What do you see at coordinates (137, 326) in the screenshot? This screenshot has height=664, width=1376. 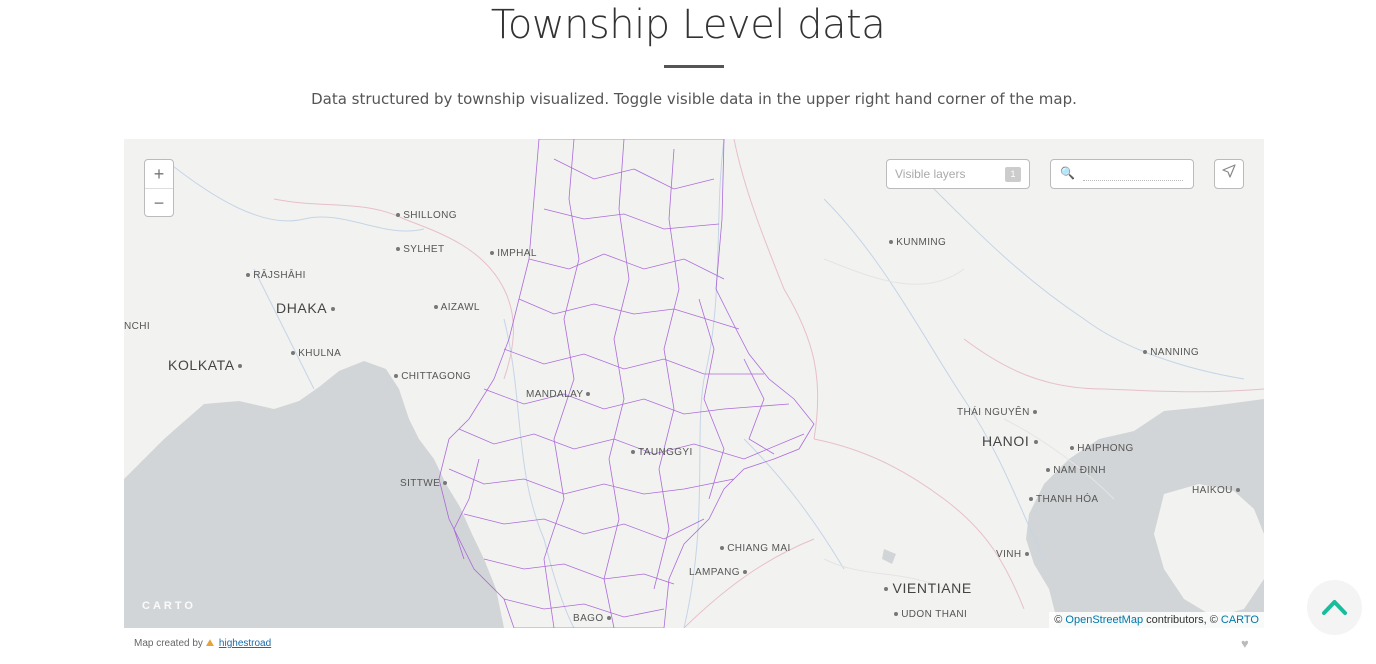 I see `city-label: NCHI` at bounding box center [137, 326].